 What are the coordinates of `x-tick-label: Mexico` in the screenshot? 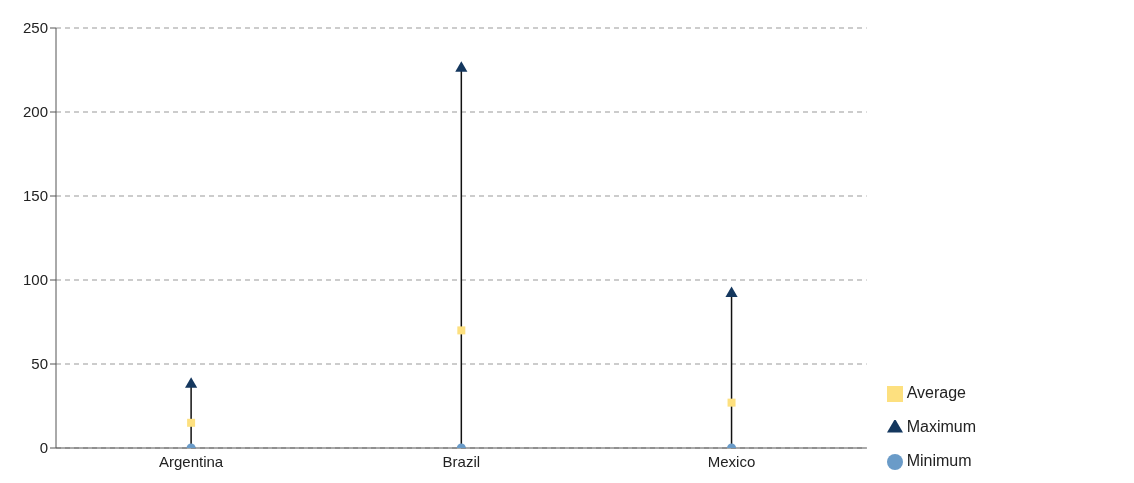 It's located at (731, 461).